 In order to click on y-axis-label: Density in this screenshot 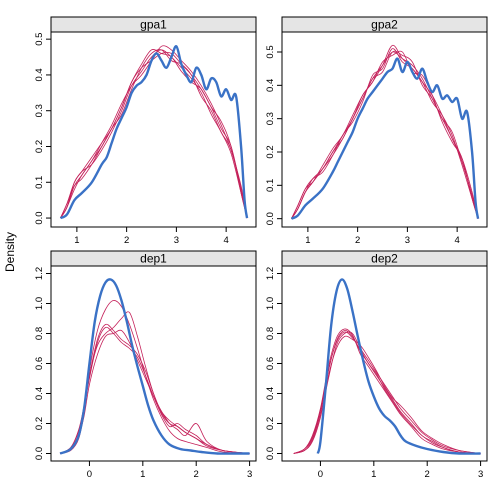, I will do `click(10, 252)`.